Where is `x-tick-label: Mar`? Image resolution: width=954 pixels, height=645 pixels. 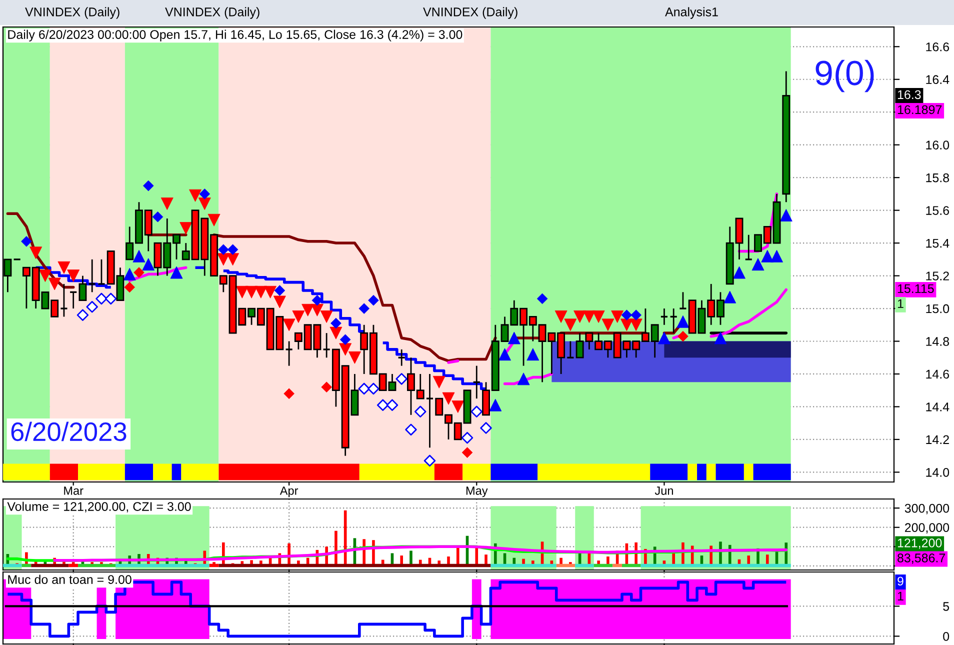
x-tick-label: Mar is located at coordinates (74, 490).